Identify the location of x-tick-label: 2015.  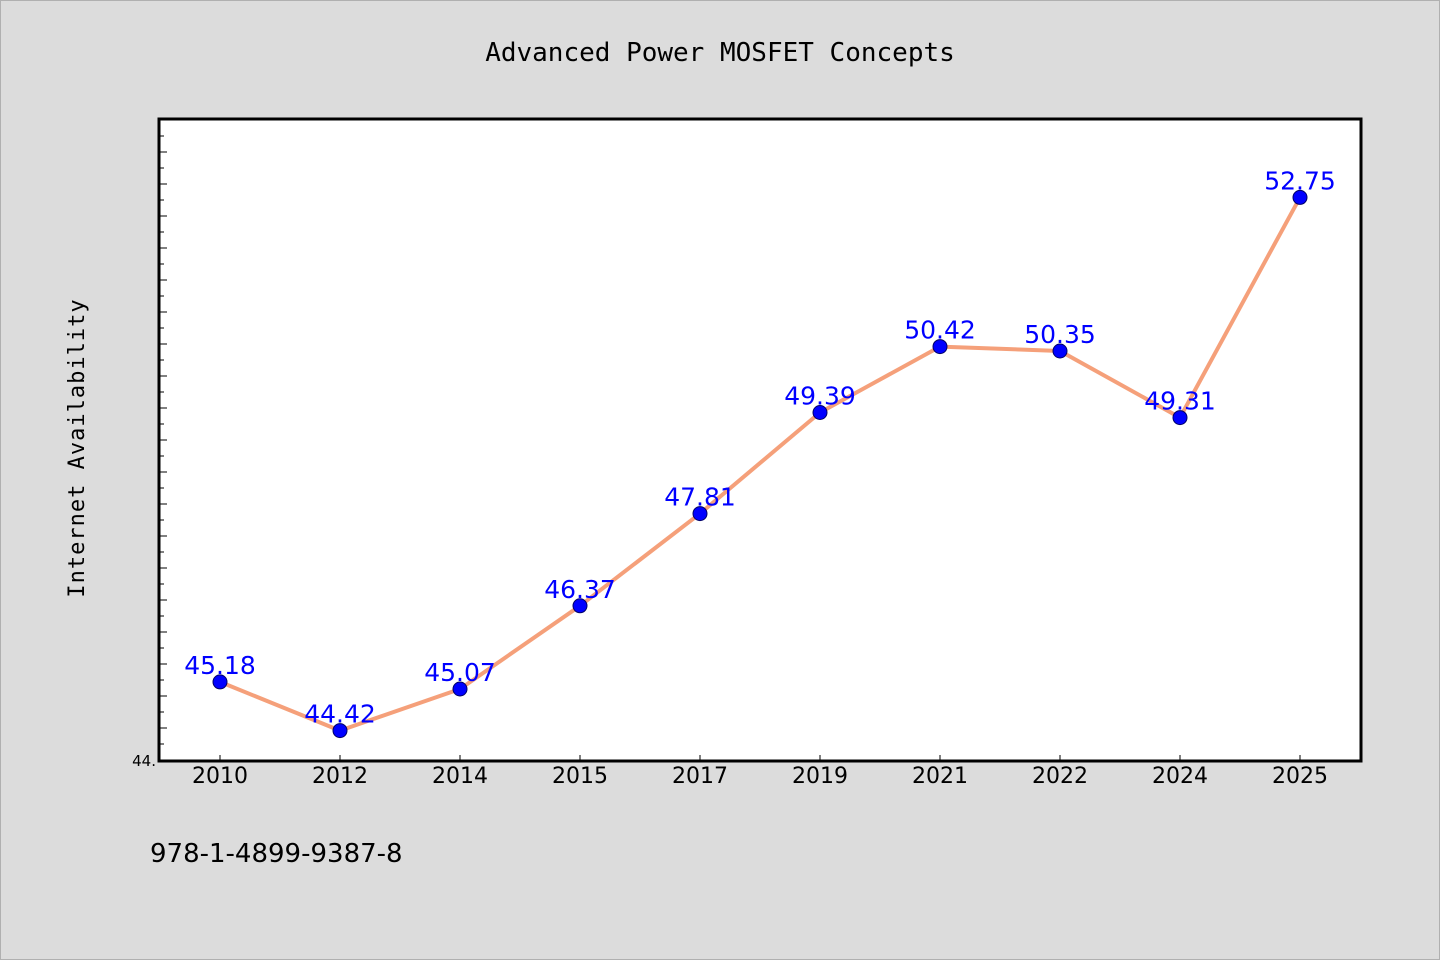
(580, 776).